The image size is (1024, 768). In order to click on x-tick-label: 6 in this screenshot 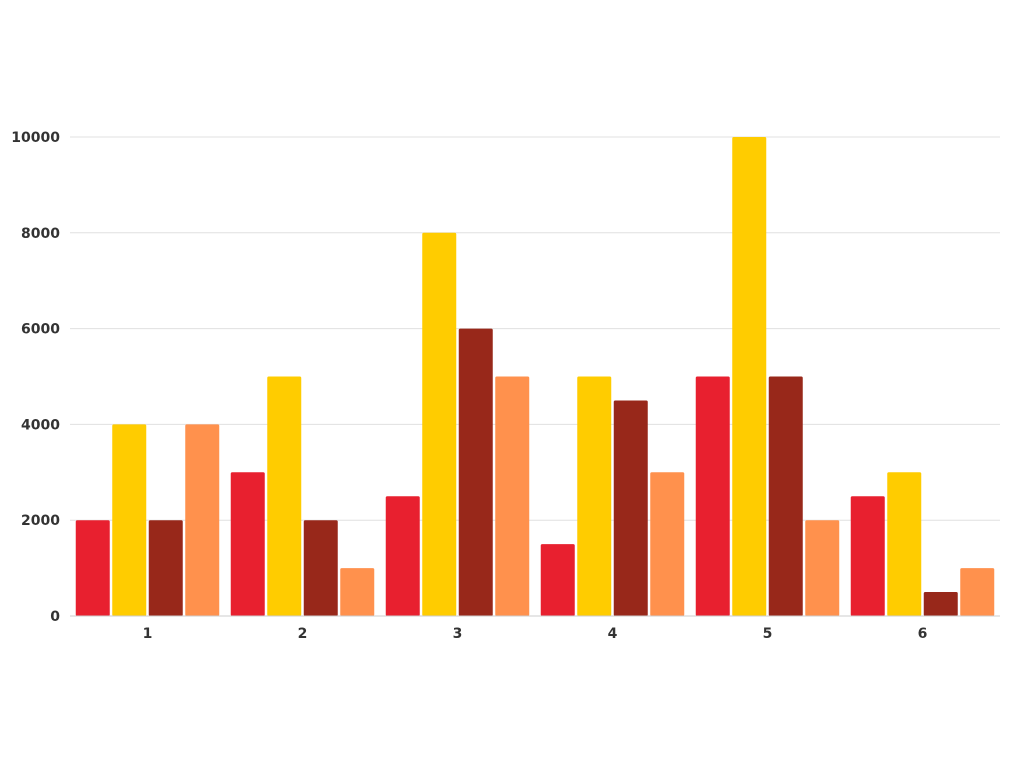, I will do `click(923, 634)`.